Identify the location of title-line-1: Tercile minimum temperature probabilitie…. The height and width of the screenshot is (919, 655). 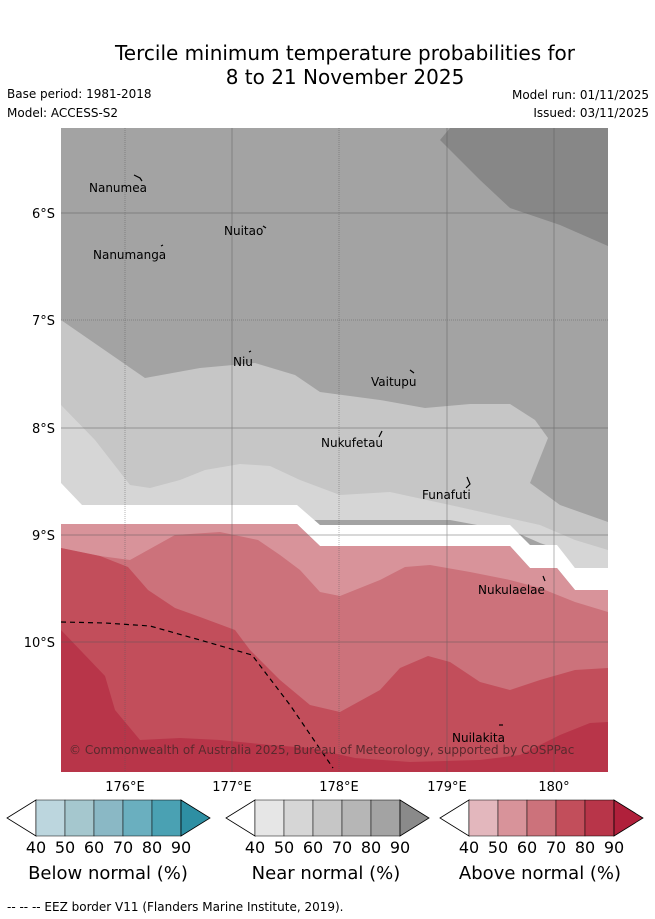
(345, 53).